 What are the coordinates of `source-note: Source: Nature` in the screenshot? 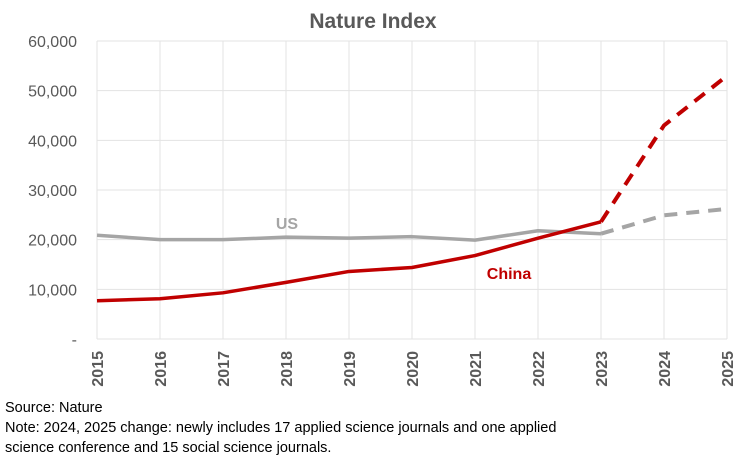 It's located at (54, 408).